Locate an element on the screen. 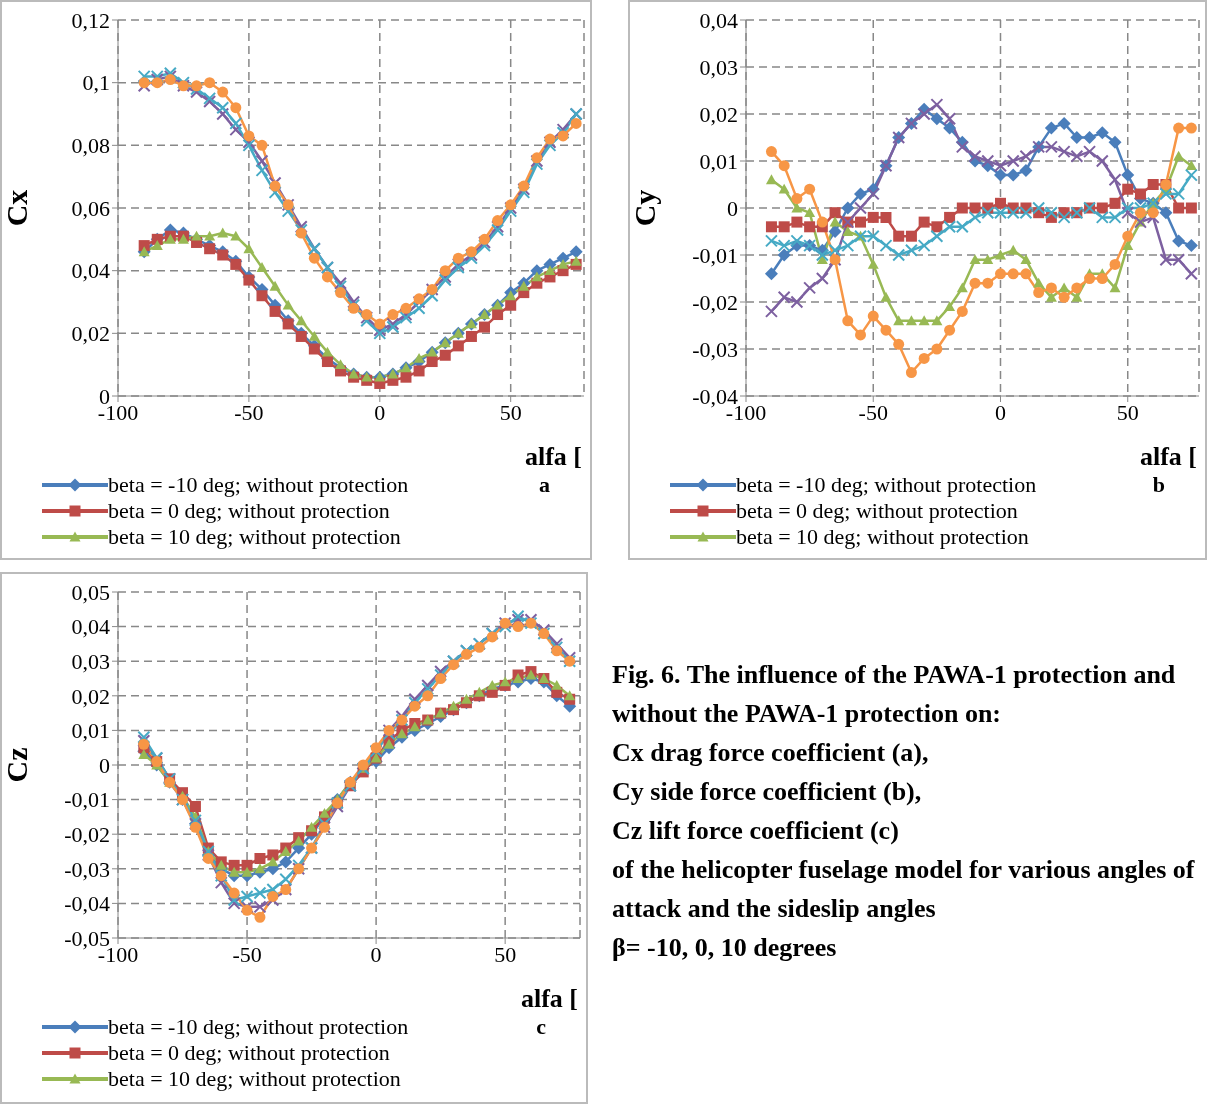  text: Cy side force coefficient (b), is located at coordinates (767, 792).